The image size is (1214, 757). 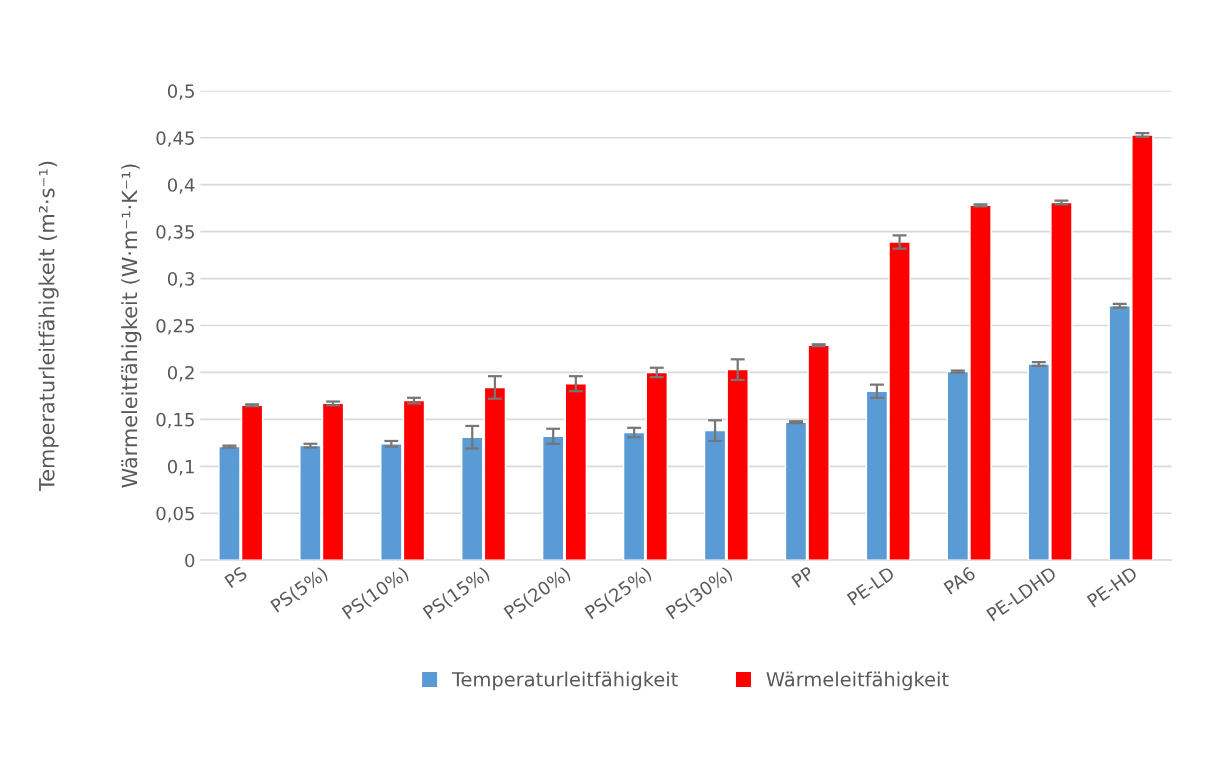 I want to click on y-tick-label: 0, so click(x=190, y=560).